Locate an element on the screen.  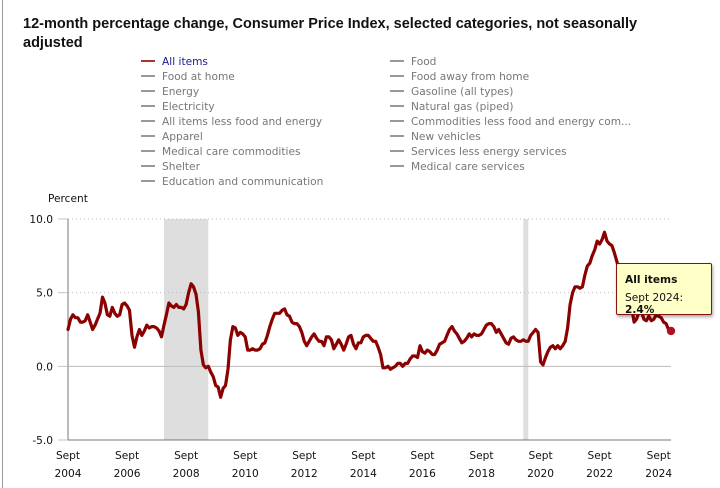
legend-item-all-items-less-food-and-energy: All items less food and energy is located at coordinates (231, 122).